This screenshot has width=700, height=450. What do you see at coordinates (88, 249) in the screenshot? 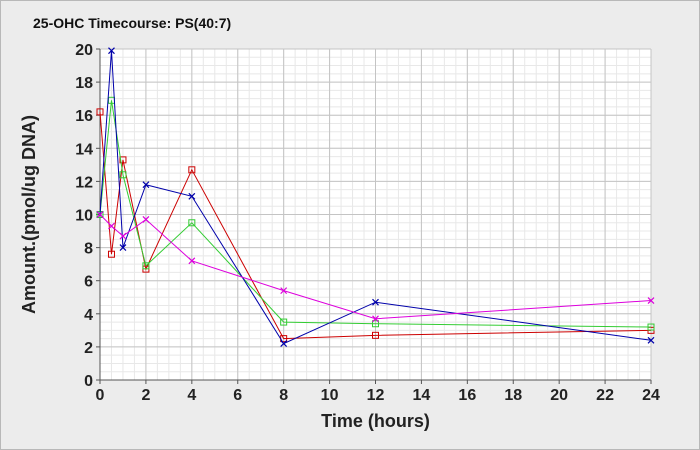
I see `y-tick-label: 8` at bounding box center [88, 249].